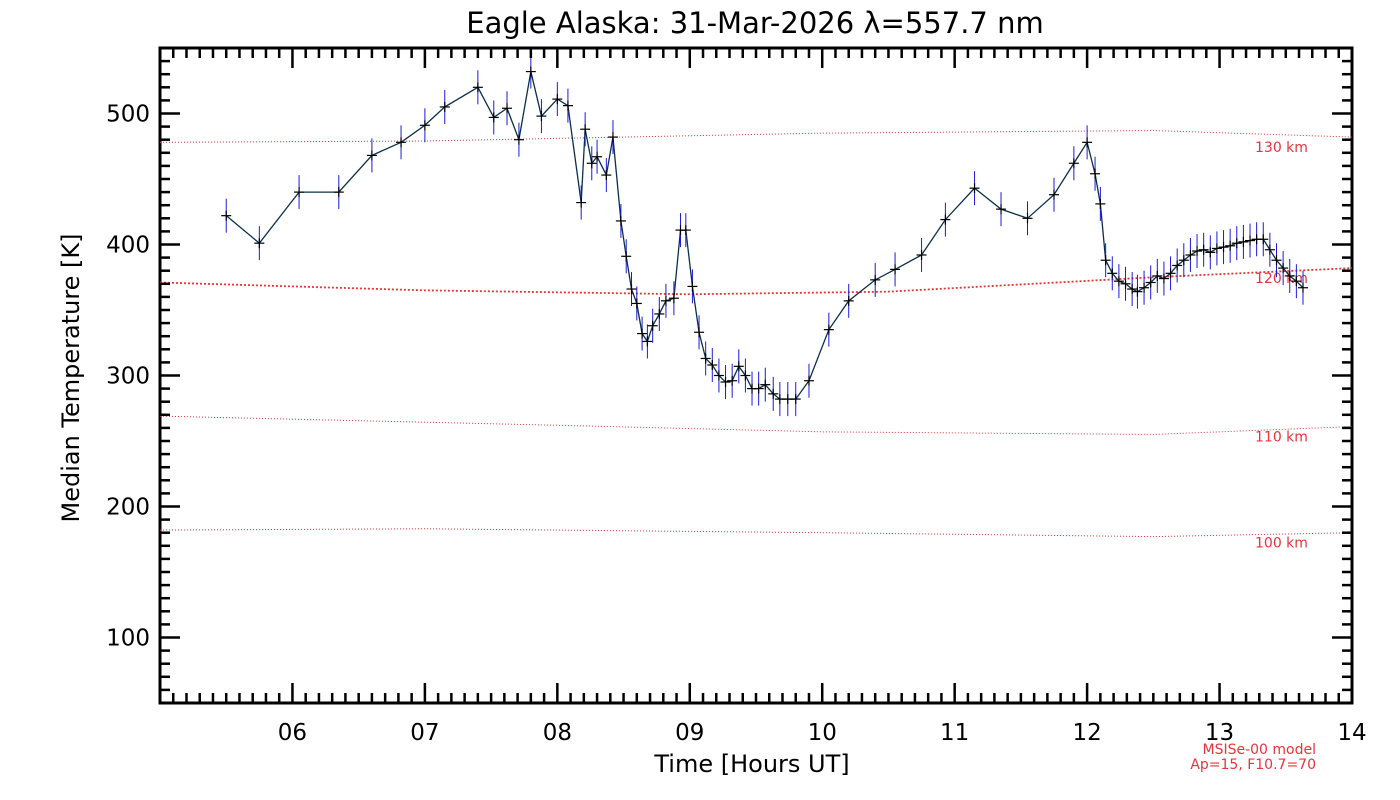 Image resolution: width=1400 pixels, height=800 pixels. Describe the element at coordinates (756, 533) in the screenshot. I see `model-curve-100km` at that location.